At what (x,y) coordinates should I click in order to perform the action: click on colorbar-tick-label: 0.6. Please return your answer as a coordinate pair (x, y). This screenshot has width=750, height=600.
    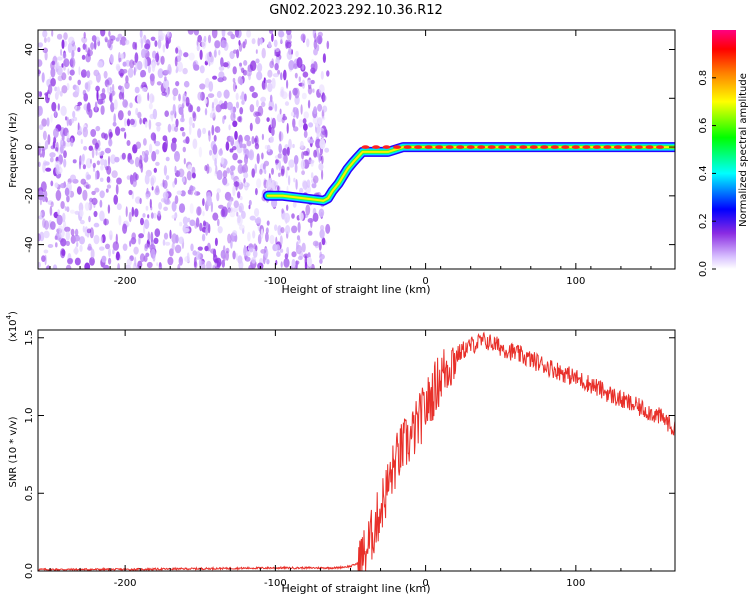
    Looking at the image, I should click on (703, 126).